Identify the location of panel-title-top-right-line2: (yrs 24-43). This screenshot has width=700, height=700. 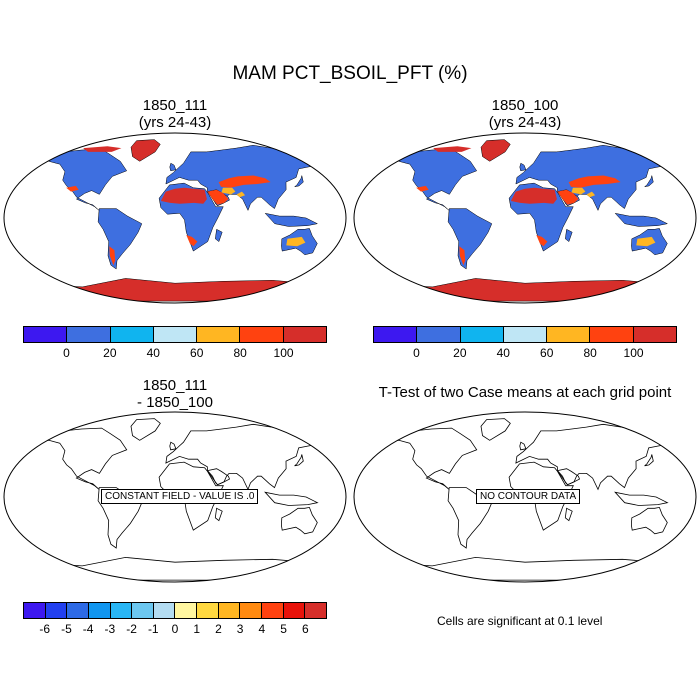
(525, 122).